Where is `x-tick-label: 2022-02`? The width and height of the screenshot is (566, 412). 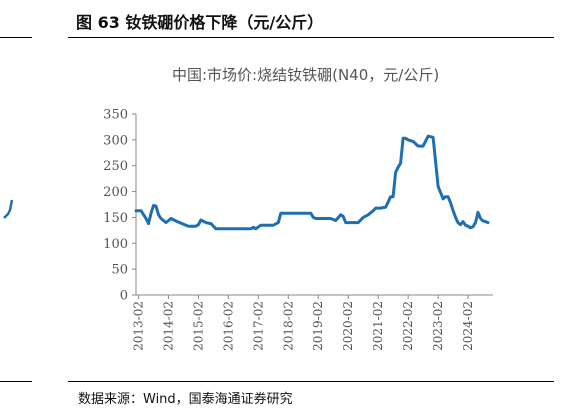 x-tick-label: 2022-02 is located at coordinates (408, 326).